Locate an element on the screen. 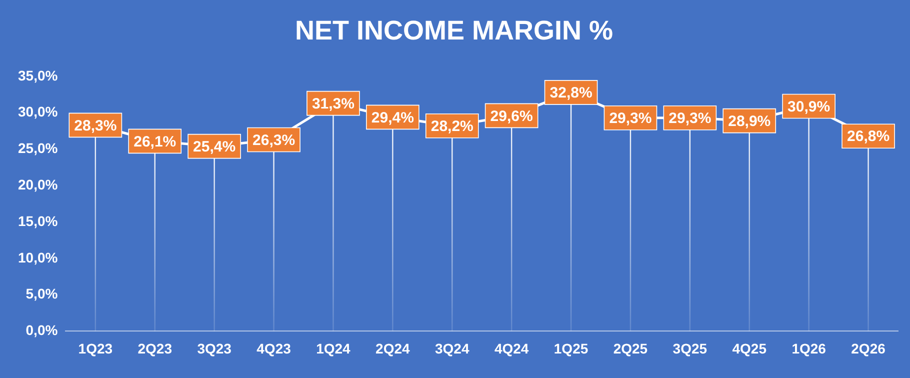  data-label: 30,9% is located at coordinates (809, 107).